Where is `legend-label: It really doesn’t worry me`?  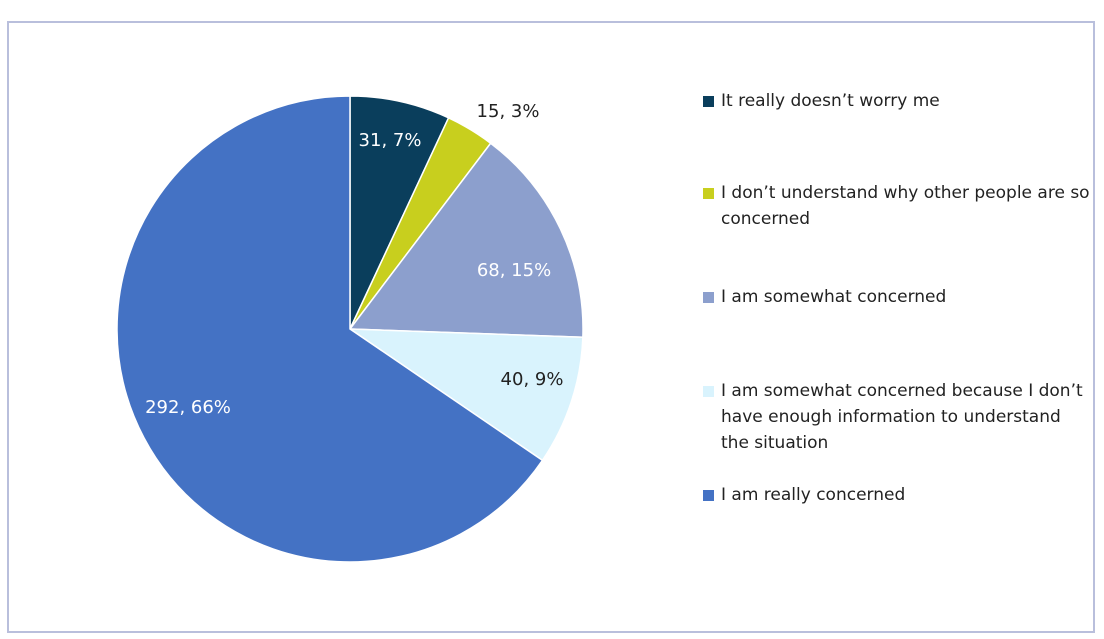
legend-label: It really doesn’t worry me is located at coordinates (830, 101).